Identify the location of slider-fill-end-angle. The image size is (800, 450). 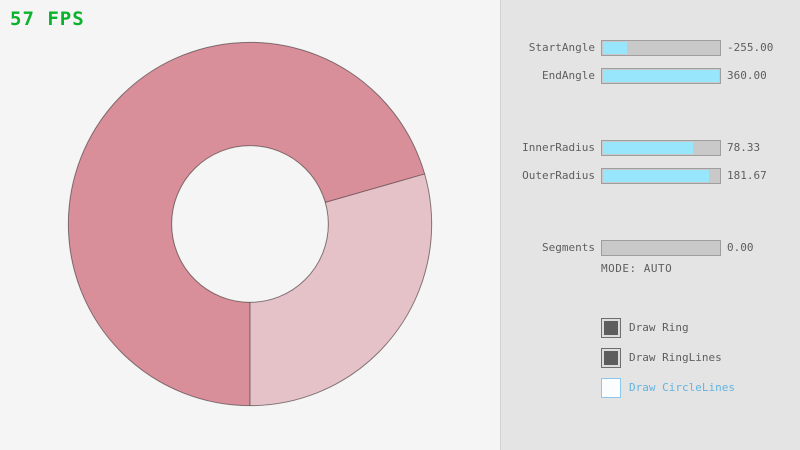
(661, 76).